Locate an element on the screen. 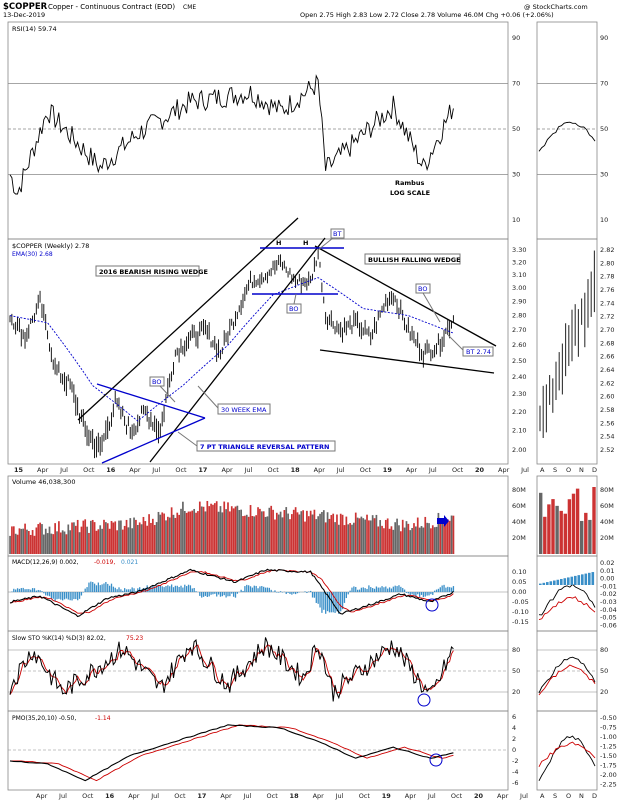  macd-hist-legend: 0.021 is located at coordinates (129, 562).